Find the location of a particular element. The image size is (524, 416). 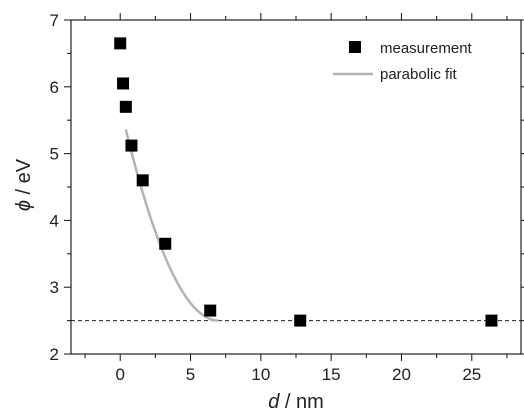

x-tick-label: 0 is located at coordinates (119, 374).